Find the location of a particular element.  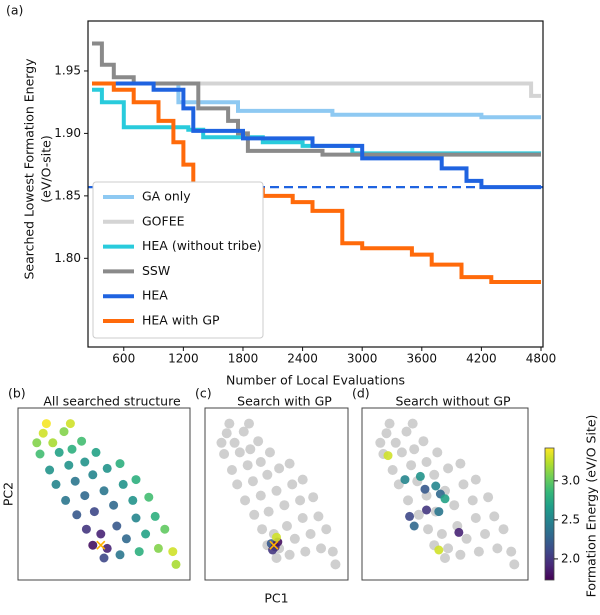

x-tick-label: 600 is located at coordinates (123, 359).